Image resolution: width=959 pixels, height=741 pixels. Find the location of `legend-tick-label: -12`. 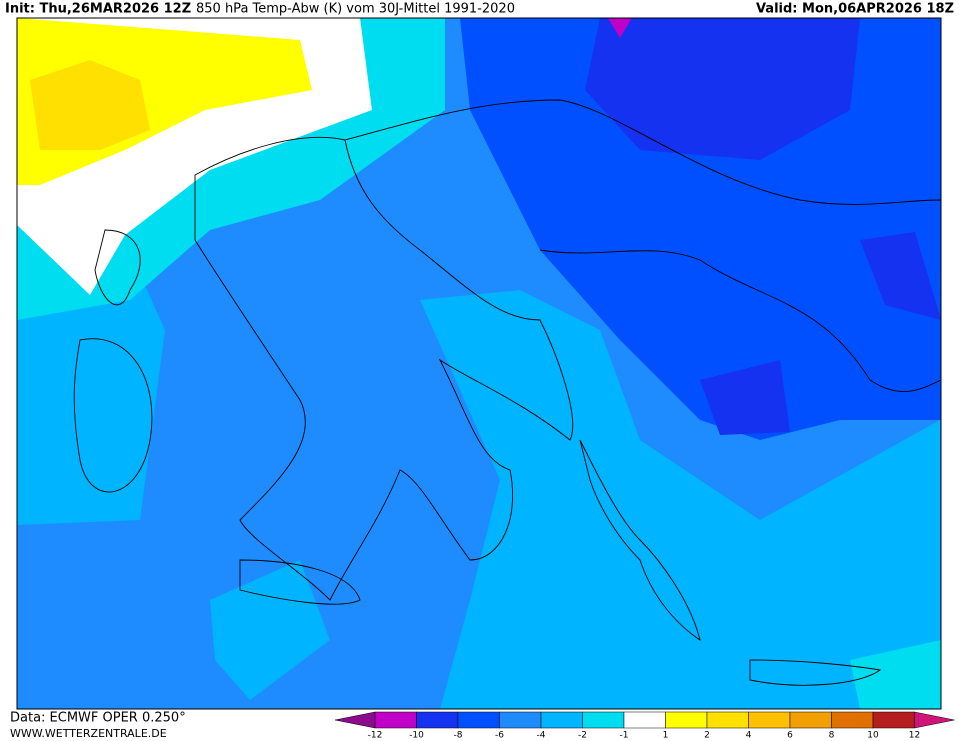

legend-tick-label: -12 is located at coordinates (375, 736).